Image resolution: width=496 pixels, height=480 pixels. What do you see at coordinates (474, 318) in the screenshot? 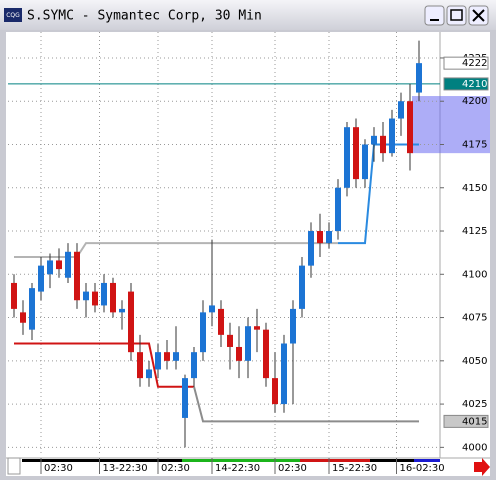
I see `y-tick-label: 4075` at bounding box center [474, 318].